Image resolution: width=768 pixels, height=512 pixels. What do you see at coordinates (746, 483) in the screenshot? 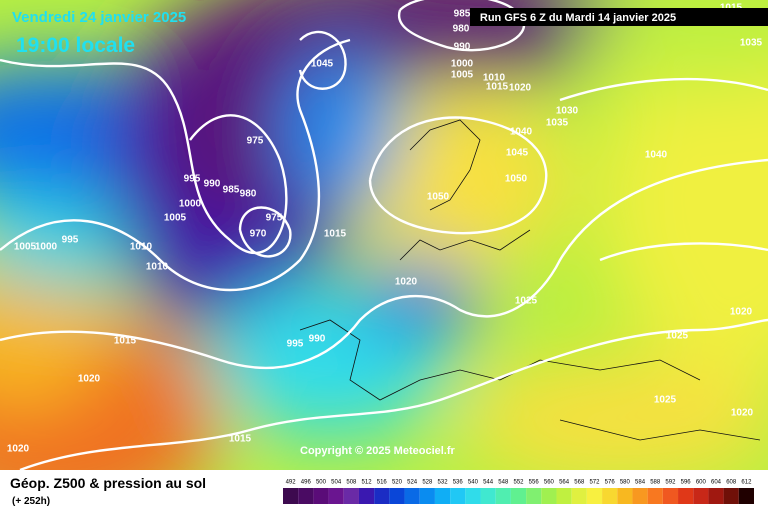
I see `legend-label: 612` at bounding box center [746, 483].